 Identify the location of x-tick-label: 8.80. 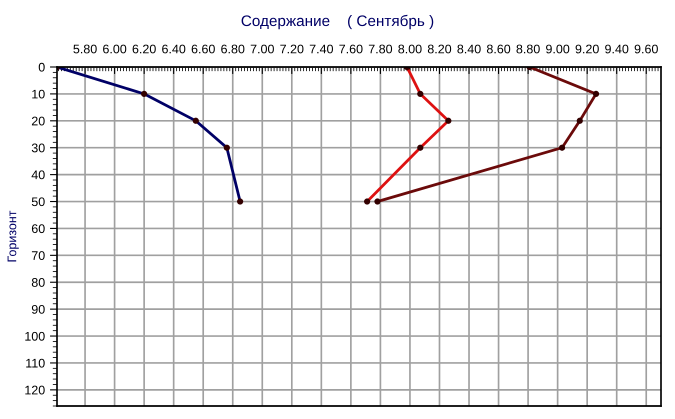
(528, 49).